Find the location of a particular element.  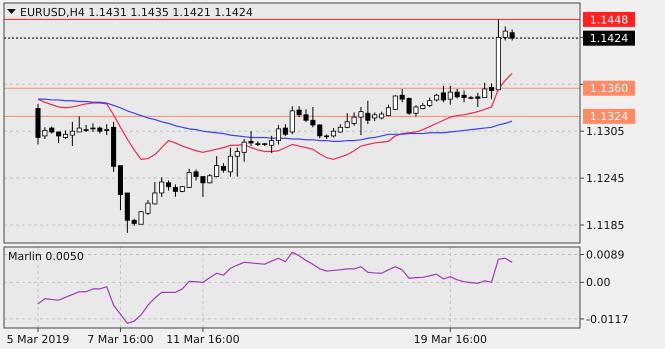

x-tick-label: 7 Mar 16:00 is located at coordinates (120, 339).